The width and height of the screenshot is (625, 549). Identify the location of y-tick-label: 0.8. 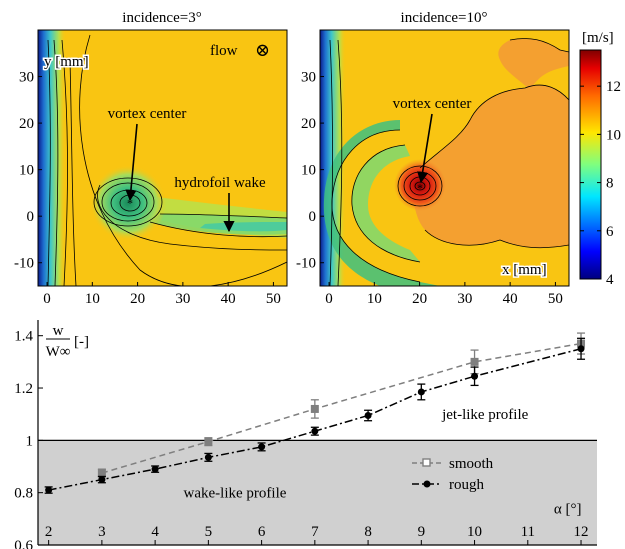
(23, 494).